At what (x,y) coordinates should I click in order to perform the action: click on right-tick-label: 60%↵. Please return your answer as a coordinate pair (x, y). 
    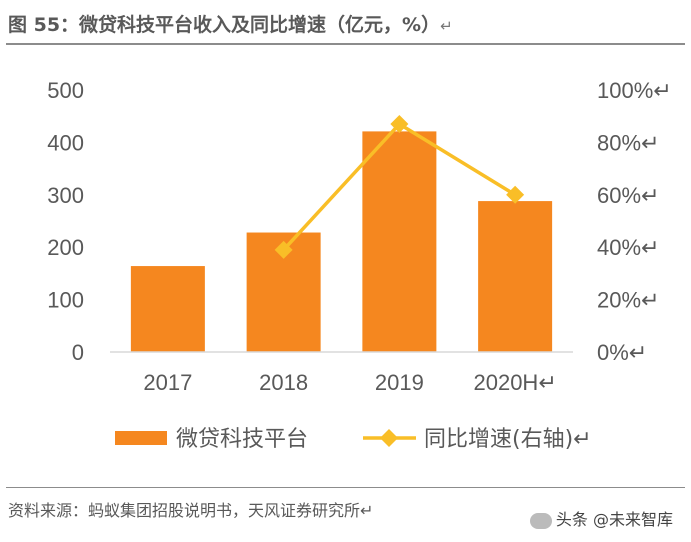
    Looking at the image, I should click on (628, 195).